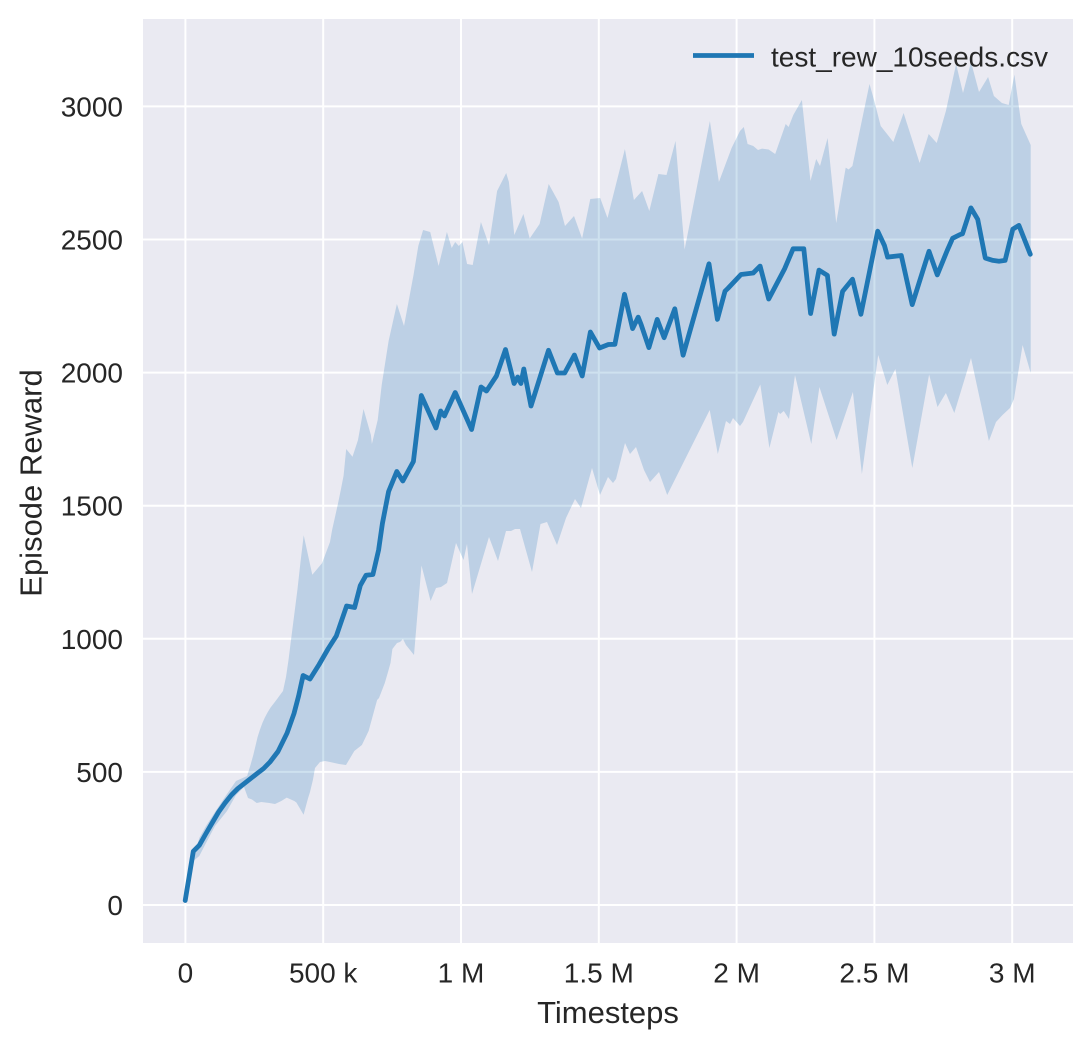 The image size is (1092, 1050). What do you see at coordinates (736, 973) in the screenshot?
I see `svg-text: 2 M` at bounding box center [736, 973].